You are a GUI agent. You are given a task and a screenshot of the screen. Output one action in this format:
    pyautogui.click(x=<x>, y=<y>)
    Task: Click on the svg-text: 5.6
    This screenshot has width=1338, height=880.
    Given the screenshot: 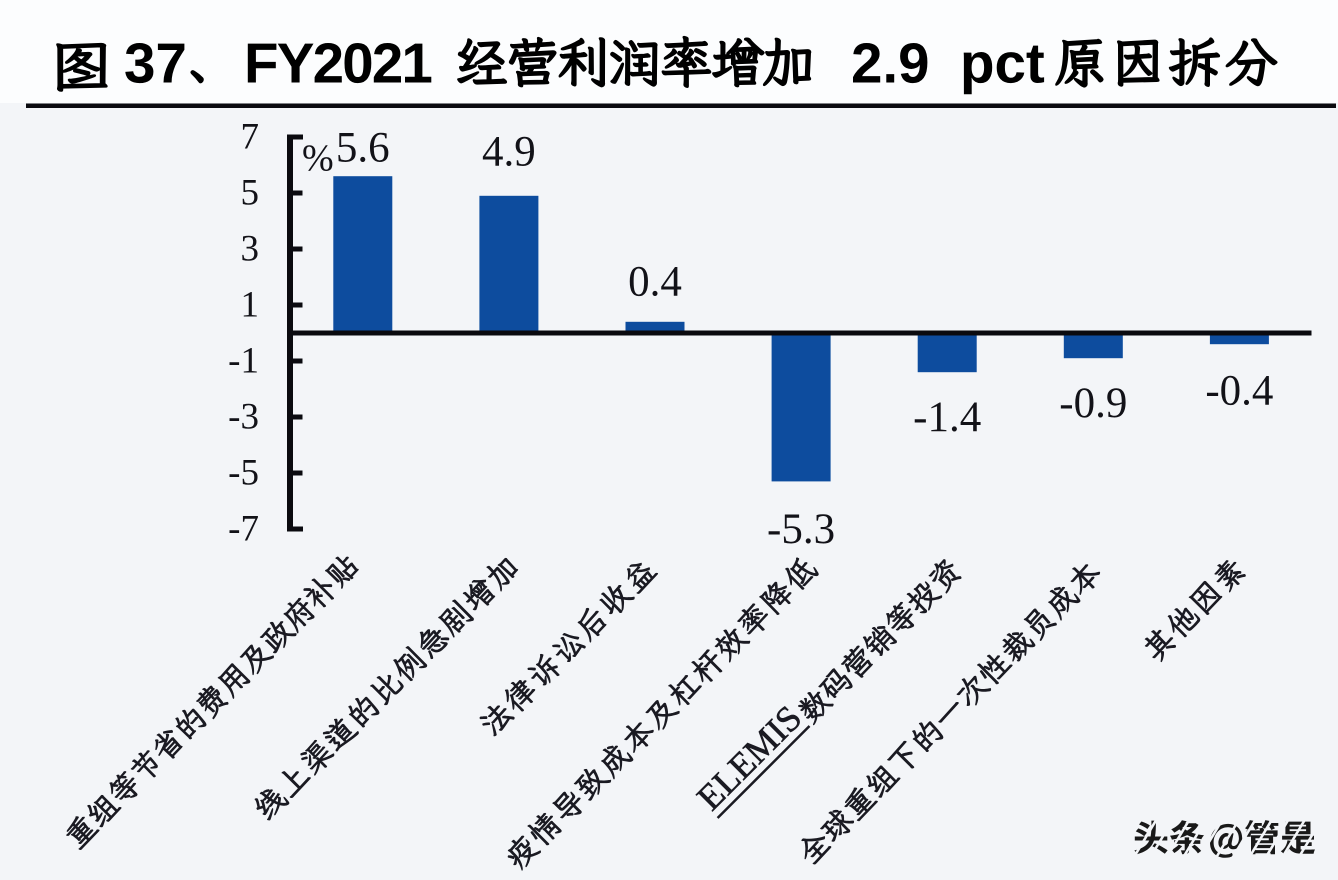 What is the action you would take?
    pyautogui.click(x=363, y=148)
    